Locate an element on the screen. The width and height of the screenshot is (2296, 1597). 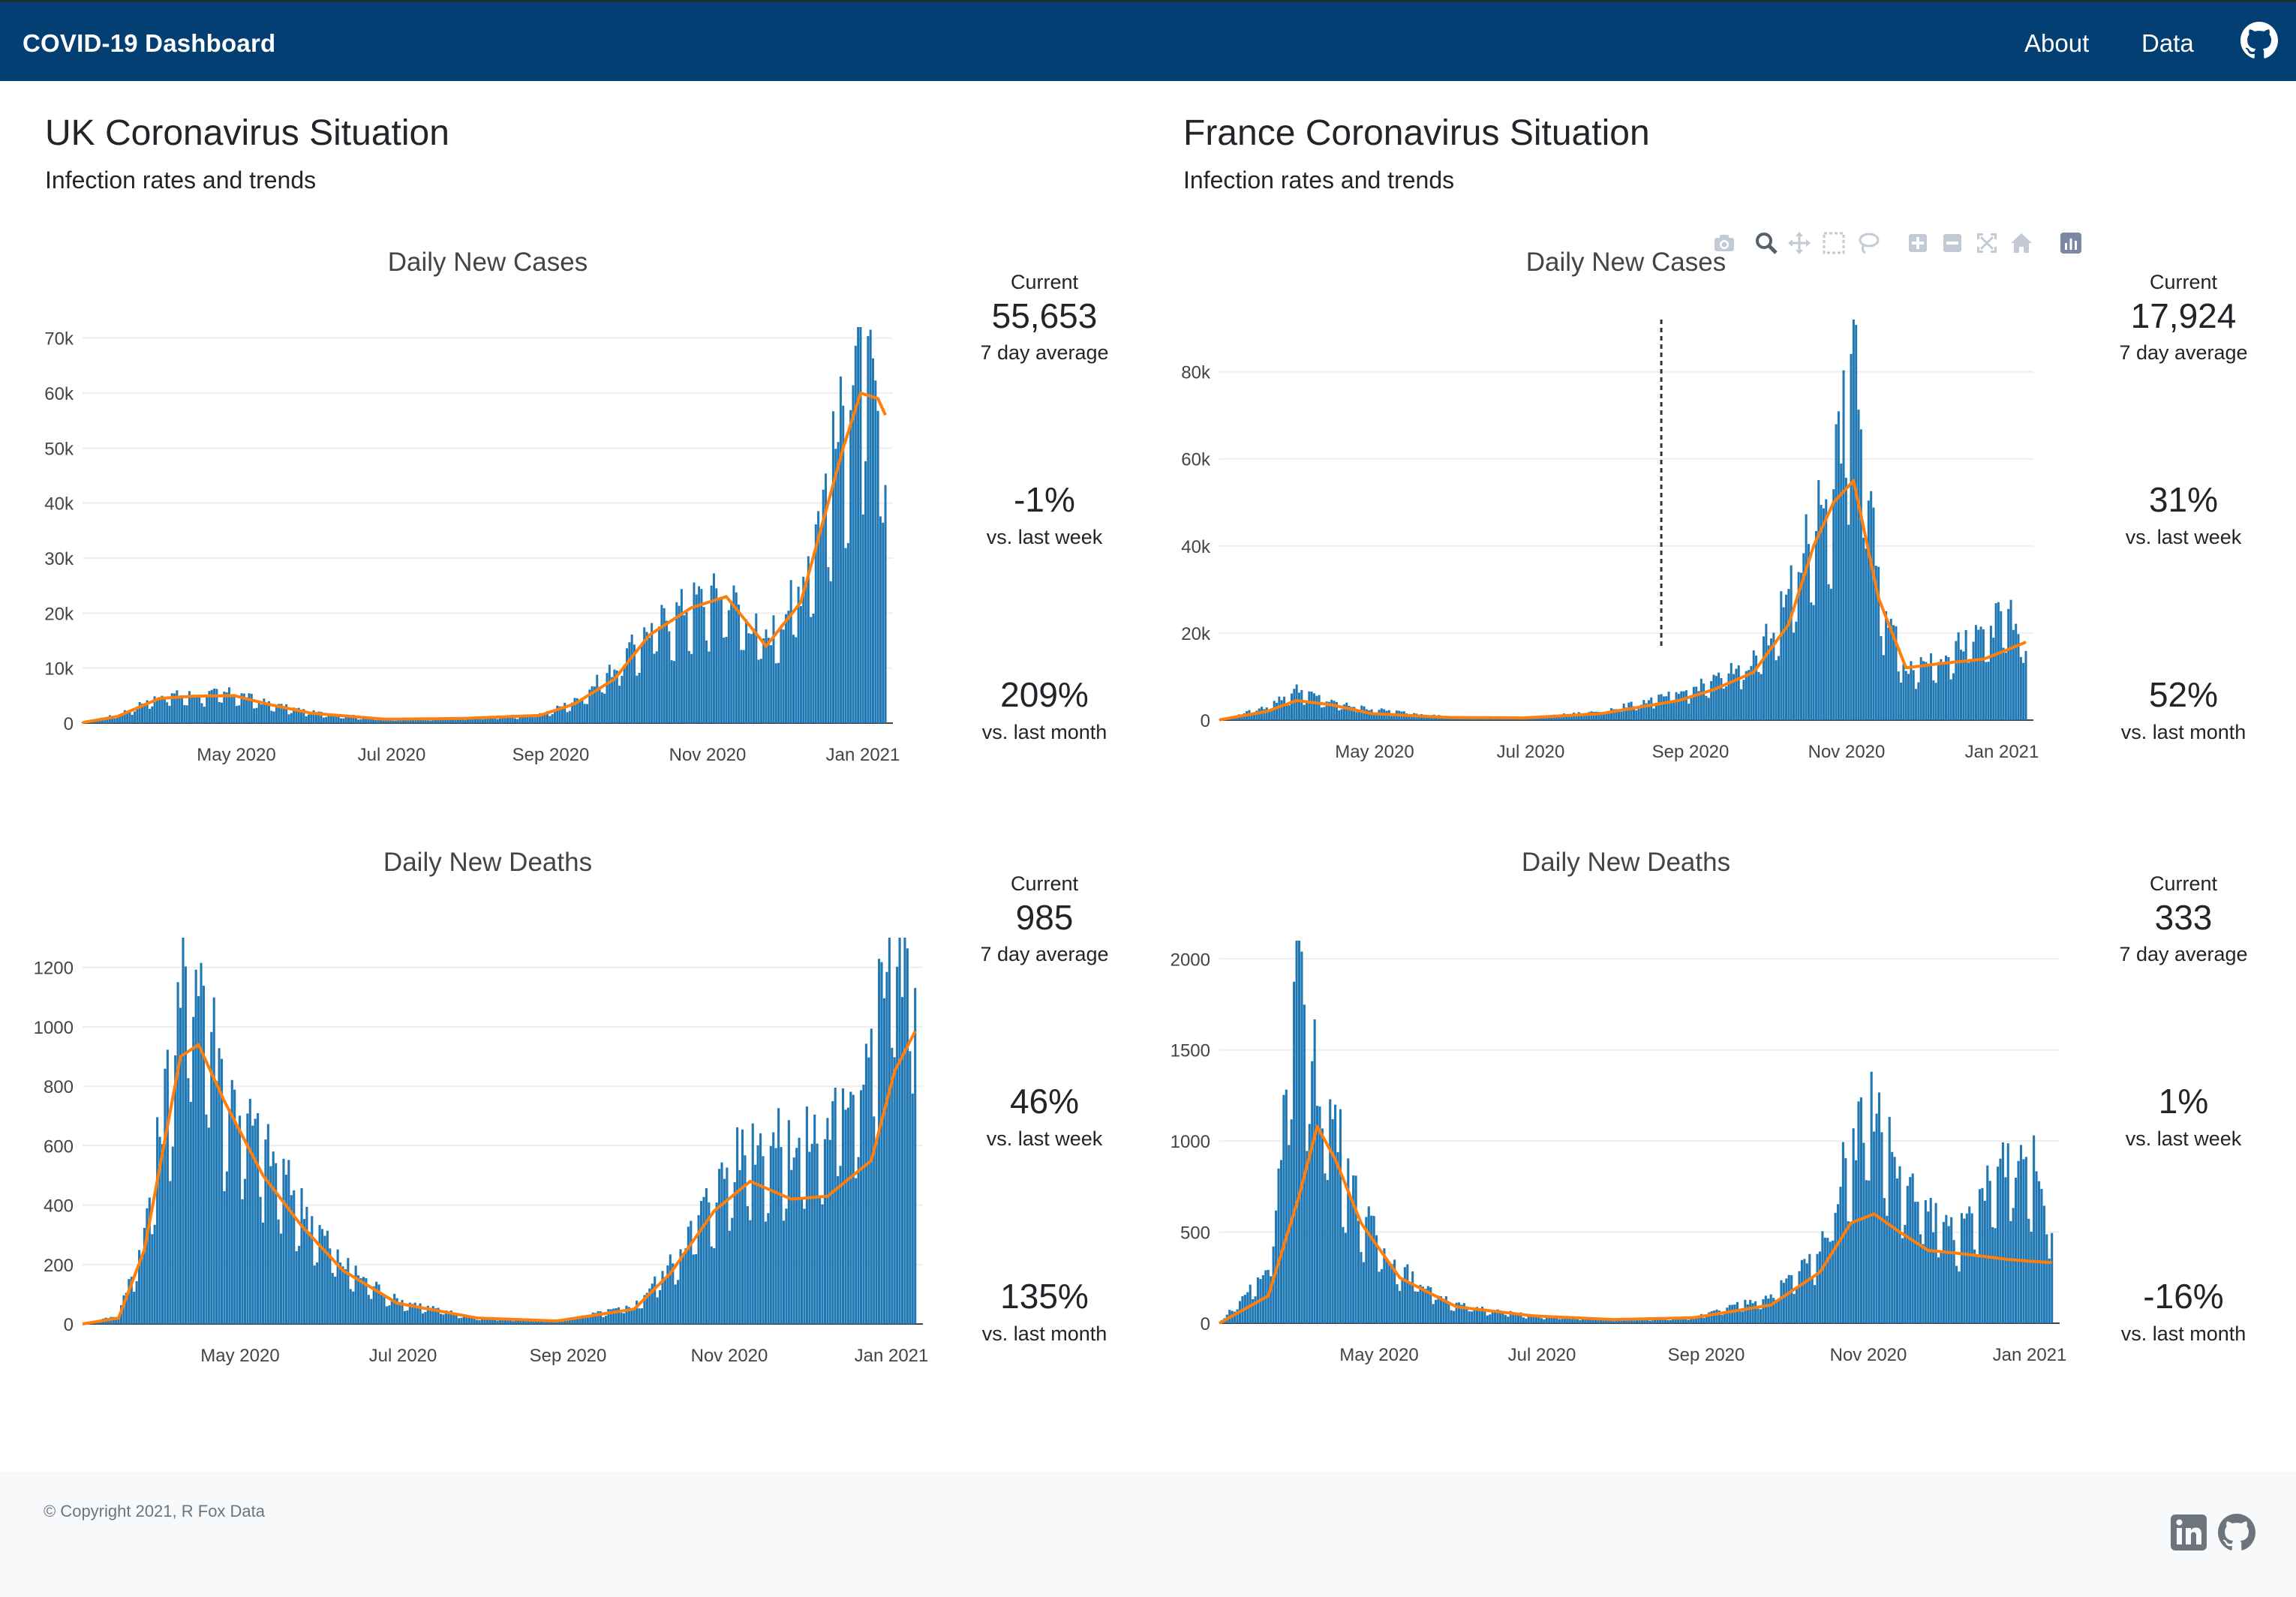
nav-data-link: Data is located at coordinates (2167, 43).